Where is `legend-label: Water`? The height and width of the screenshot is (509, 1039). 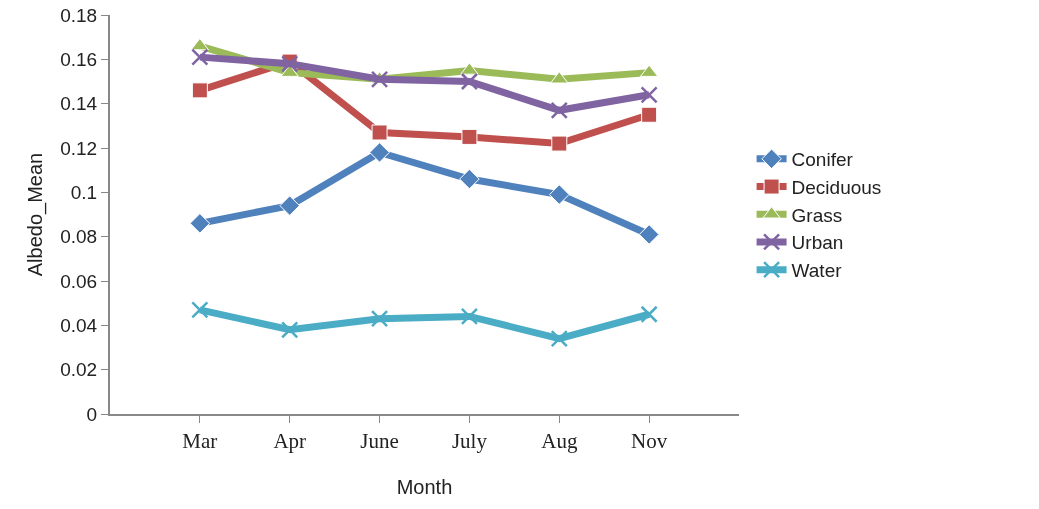 legend-label: Water is located at coordinates (817, 271).